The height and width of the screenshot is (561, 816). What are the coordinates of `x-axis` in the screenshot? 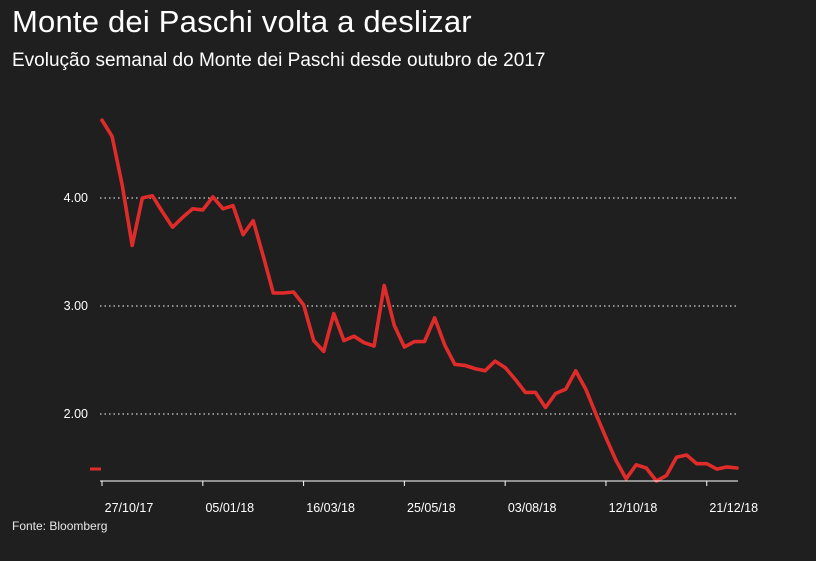 It's located at (419, 483).